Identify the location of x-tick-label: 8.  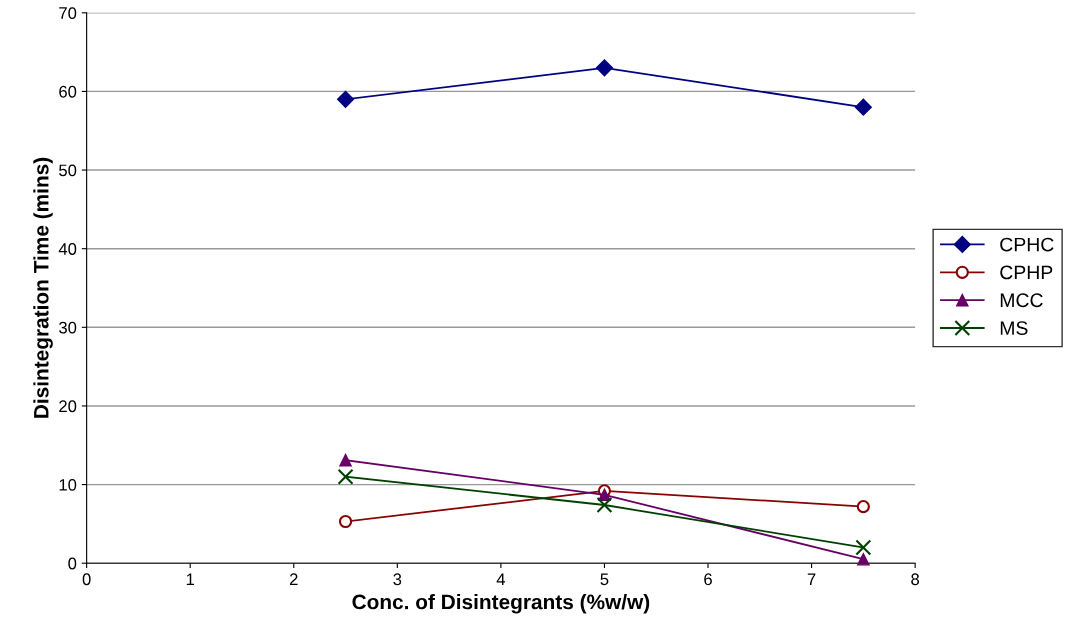
(915, 579).